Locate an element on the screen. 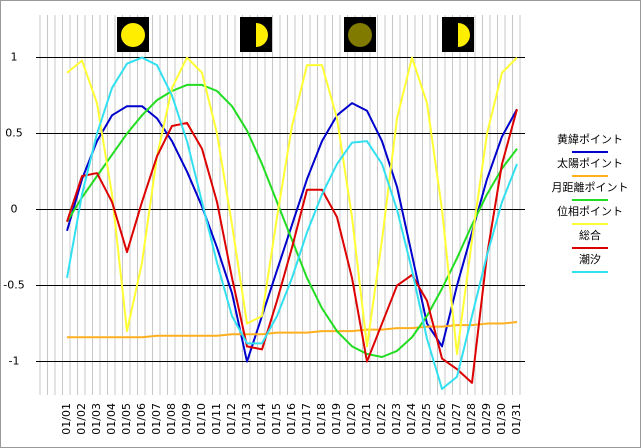 The width and height of the screenshot is (641, 448). legend-label: 黄緯ポイント is located at coordinates (590, 139).